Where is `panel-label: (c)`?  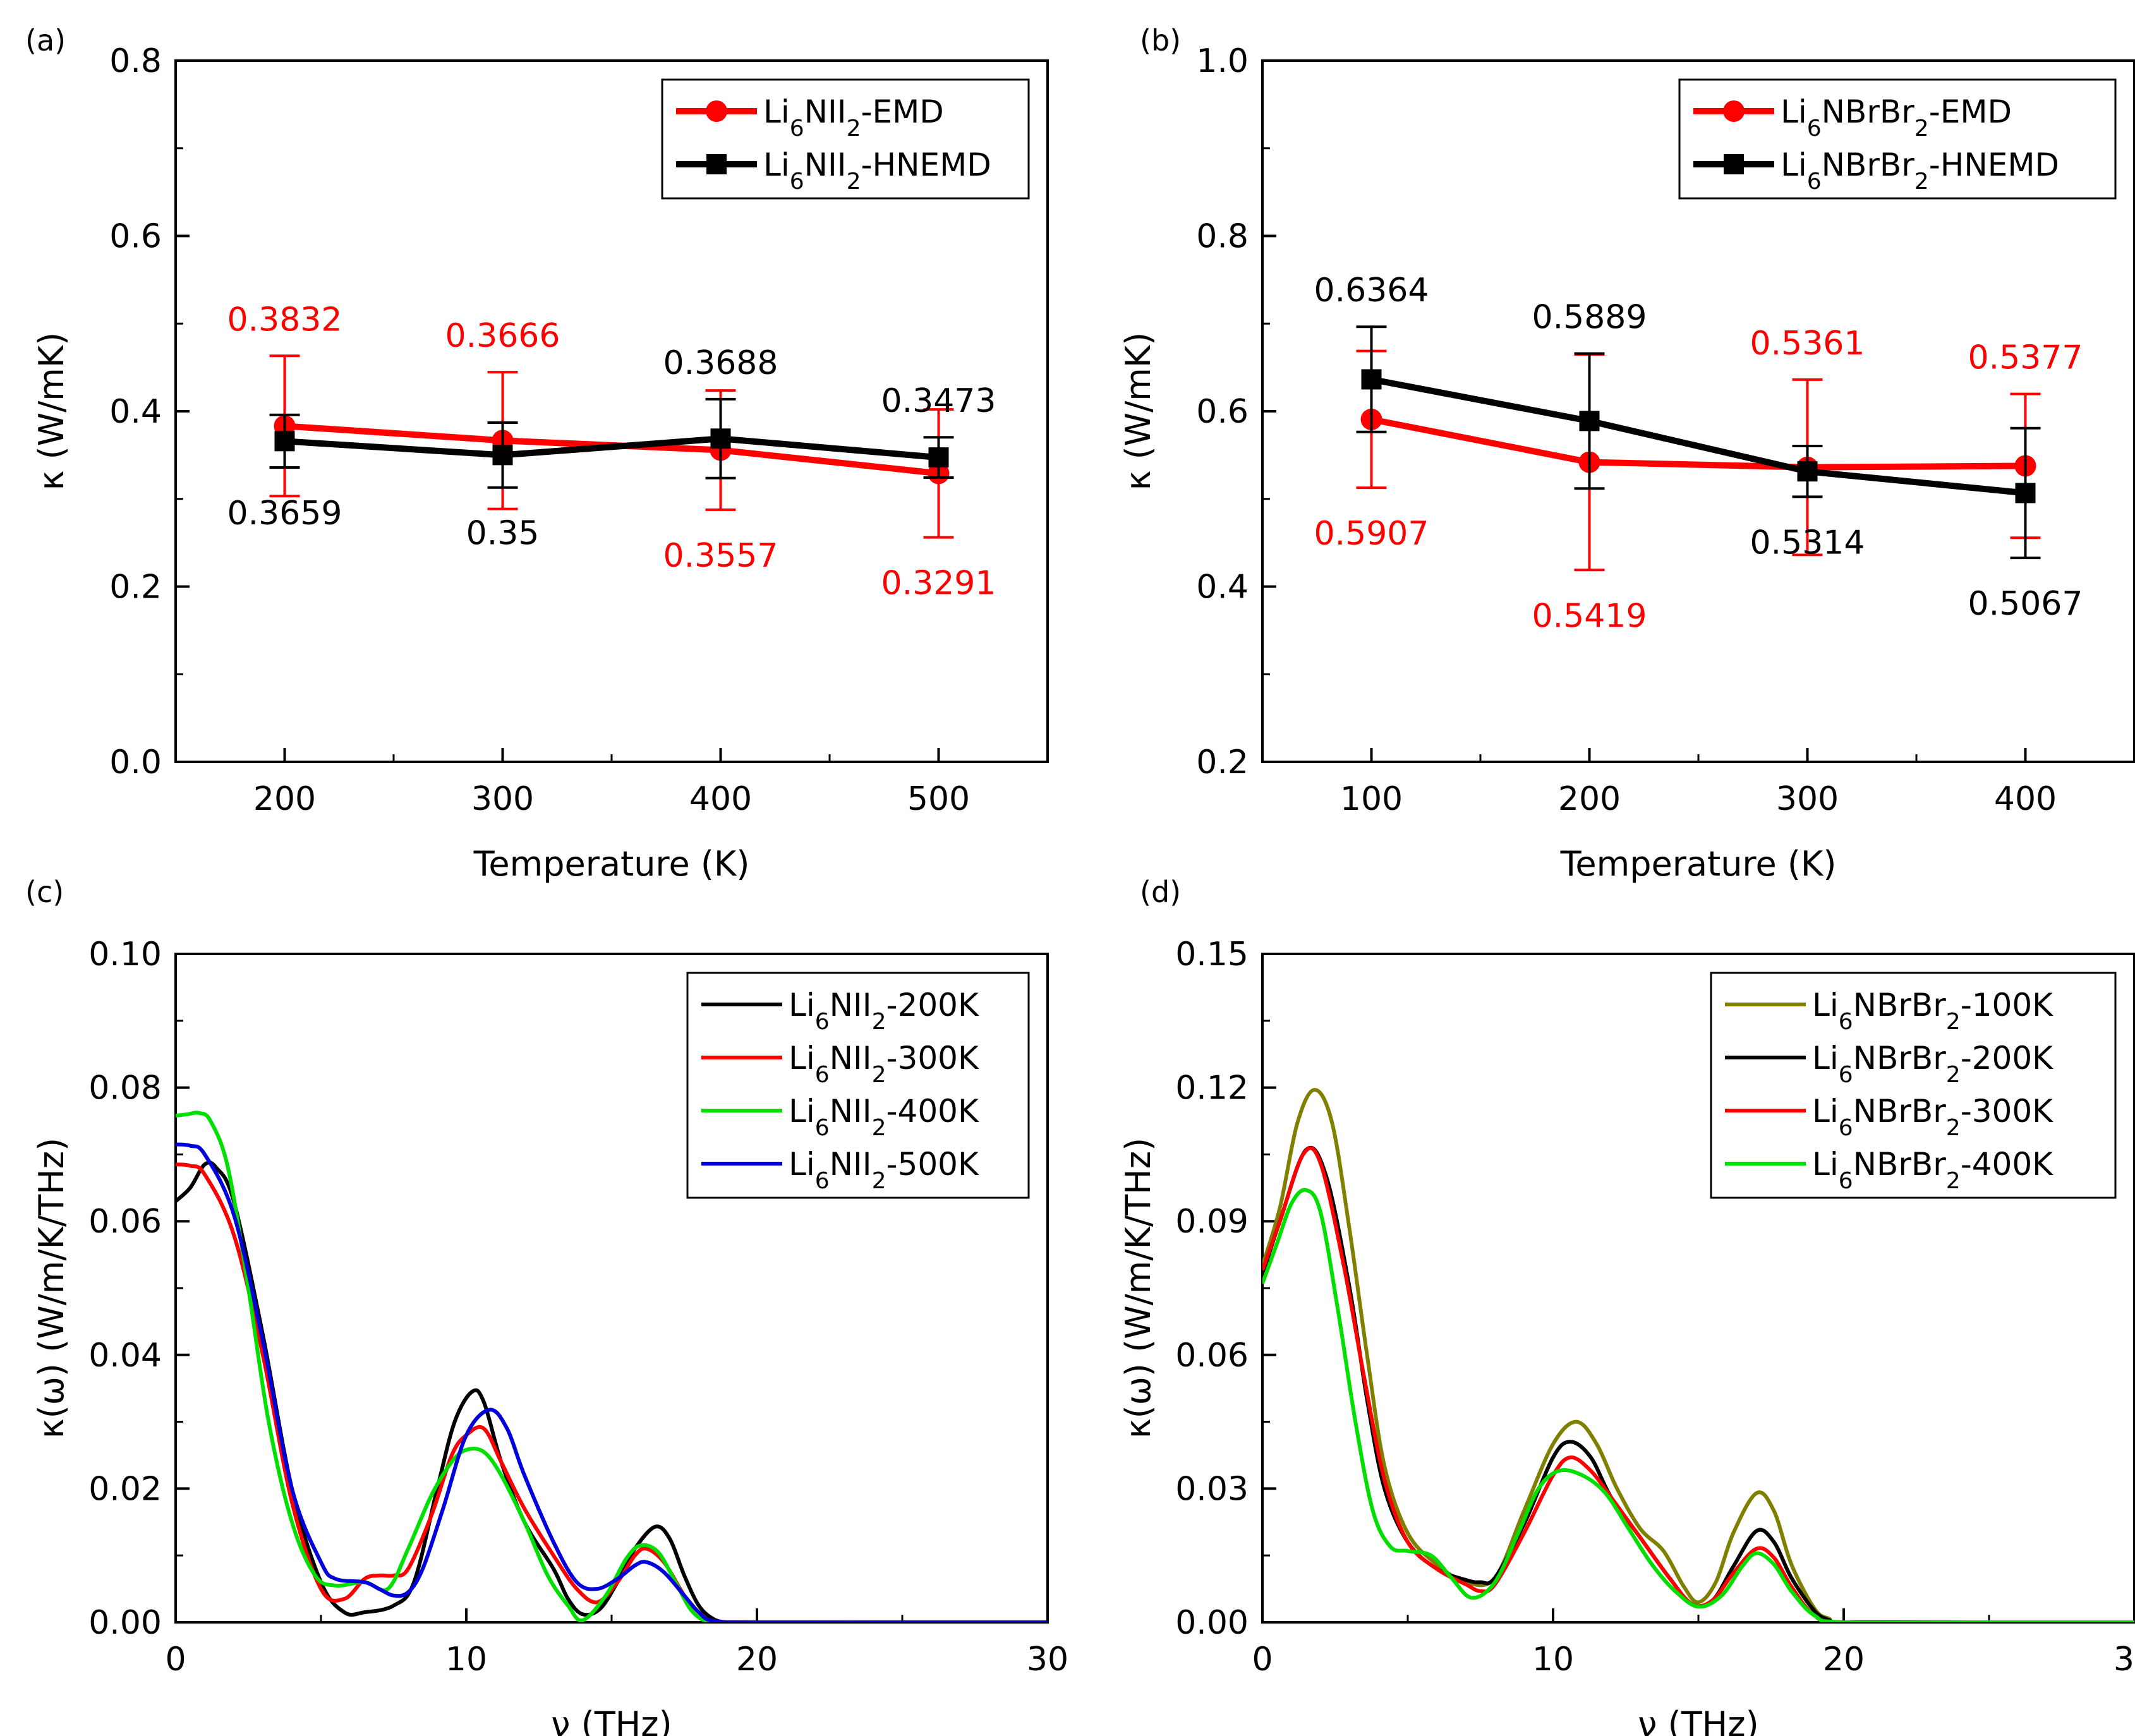
panel-label: (c) is located at coordinates (44, 892).